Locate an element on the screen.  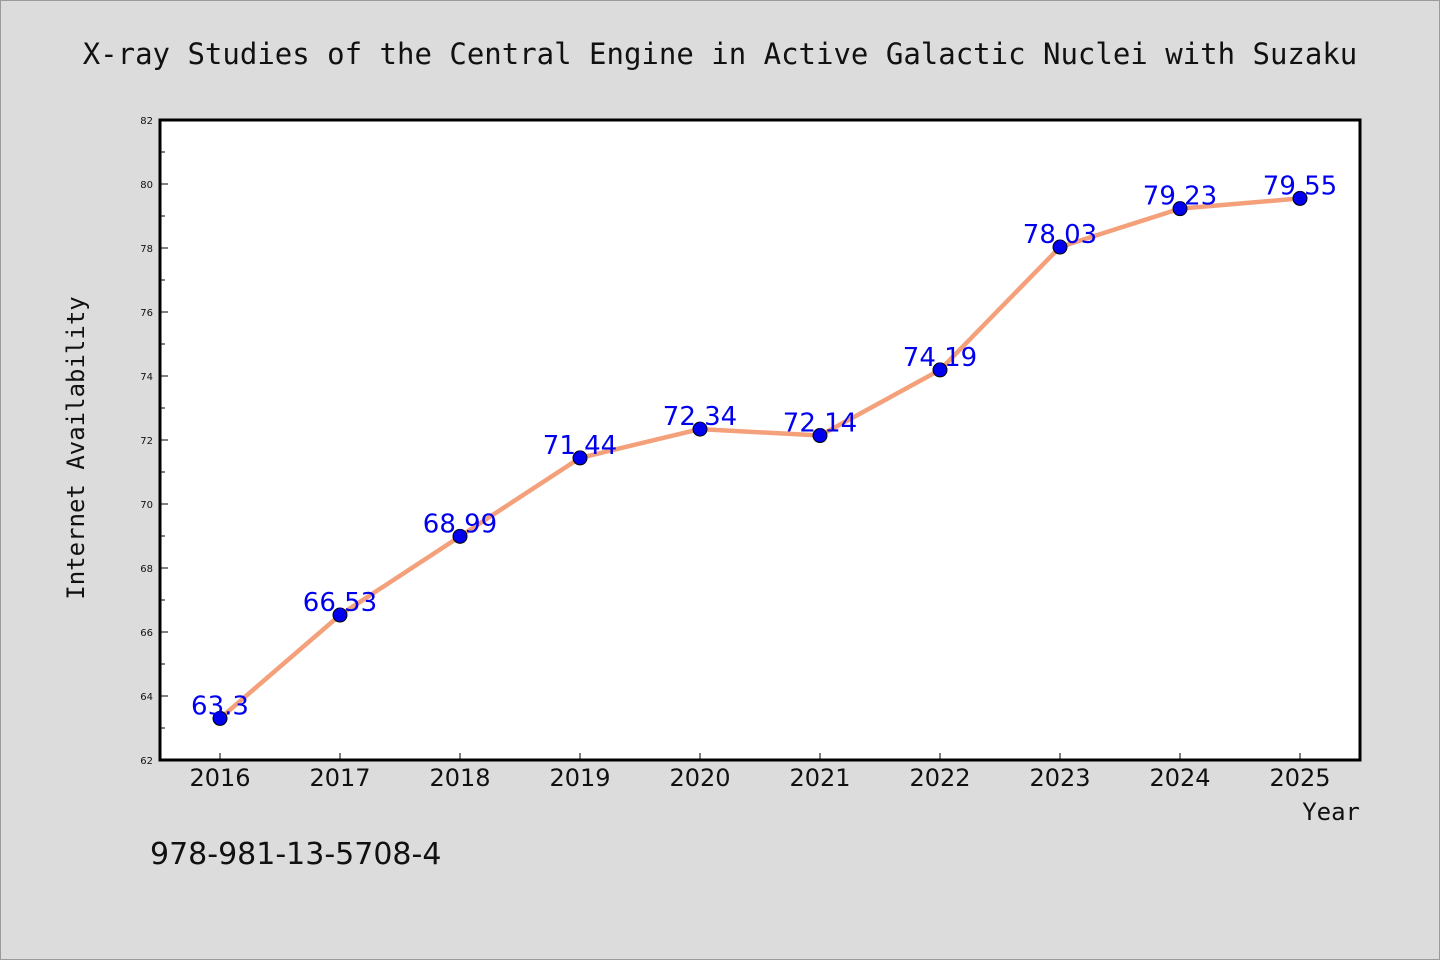
x-axis-label: Year is located at coordinates (1331, 812).